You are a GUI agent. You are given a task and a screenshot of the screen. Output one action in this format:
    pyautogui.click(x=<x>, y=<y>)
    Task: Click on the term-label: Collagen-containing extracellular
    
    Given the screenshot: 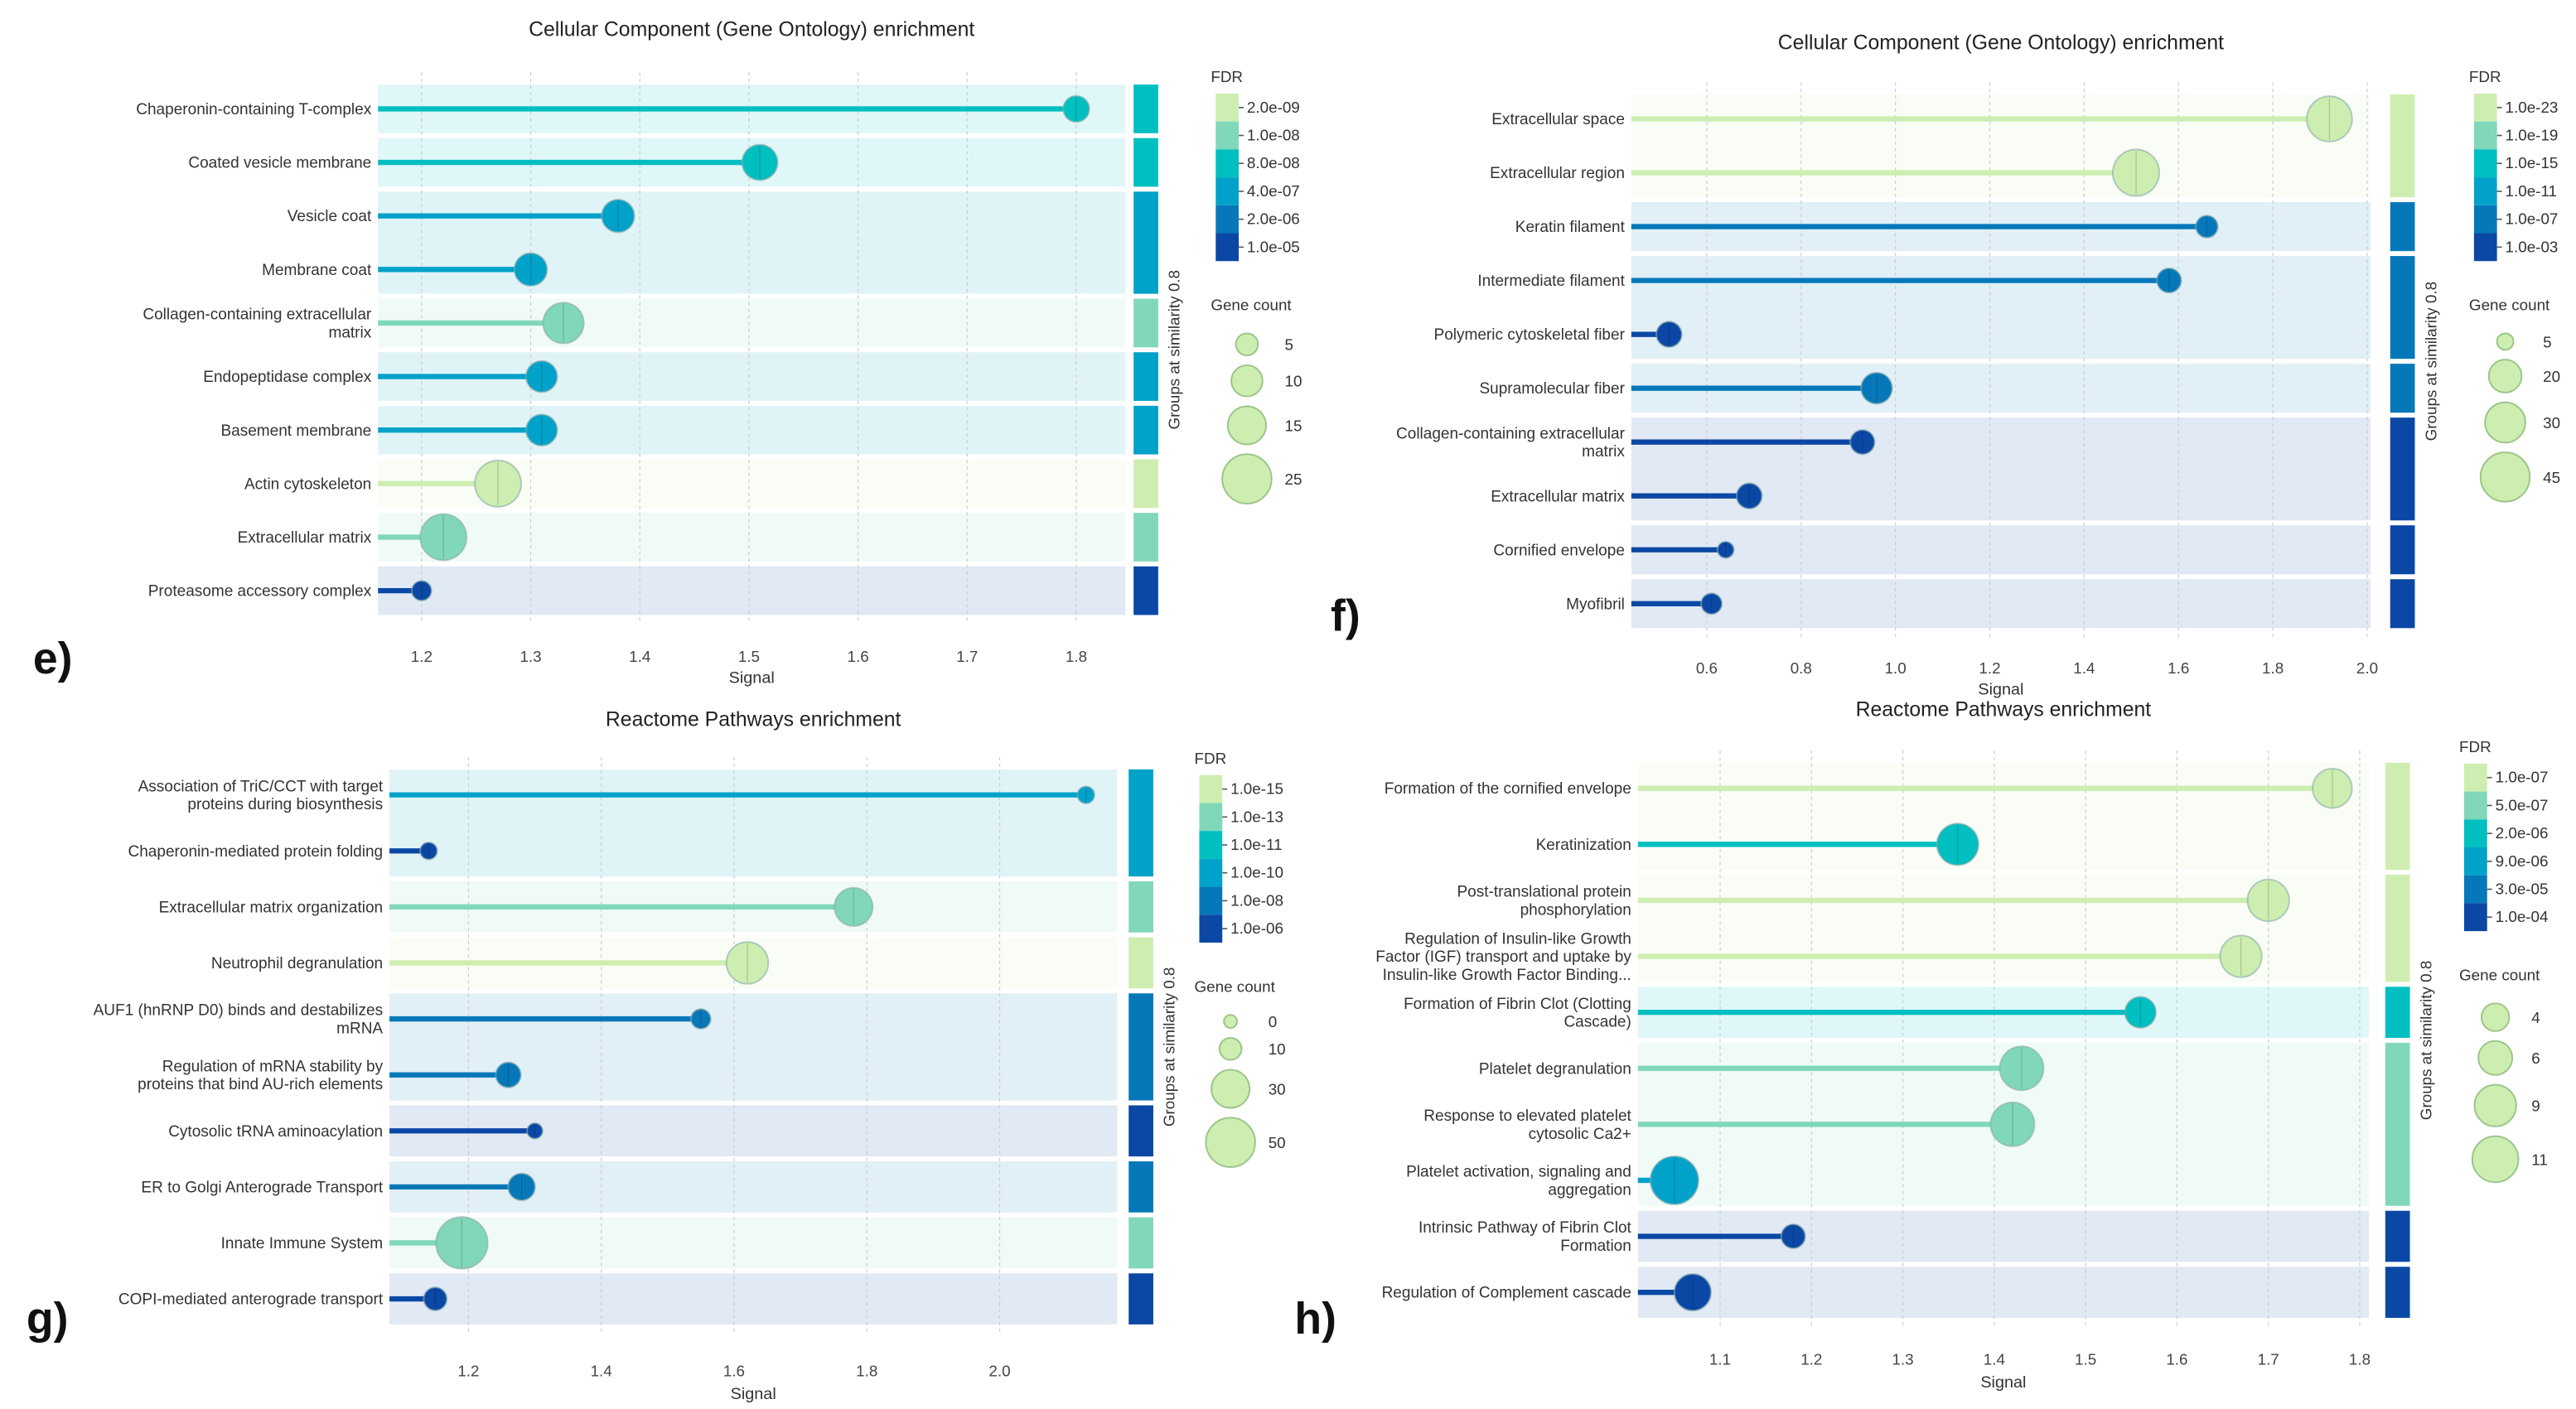 What is the action you would take?
    pyautogui.click(x=257, y=315)
    